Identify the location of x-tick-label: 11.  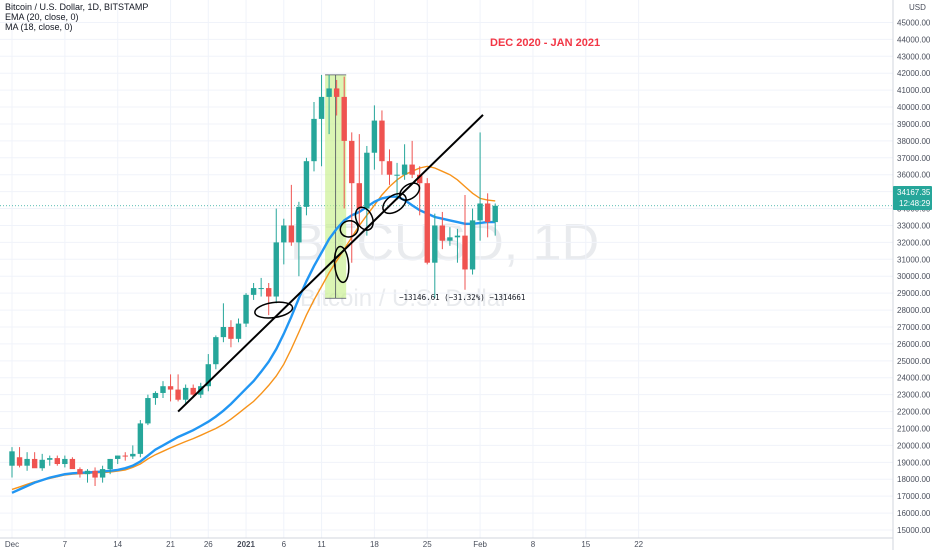
(321, 544).